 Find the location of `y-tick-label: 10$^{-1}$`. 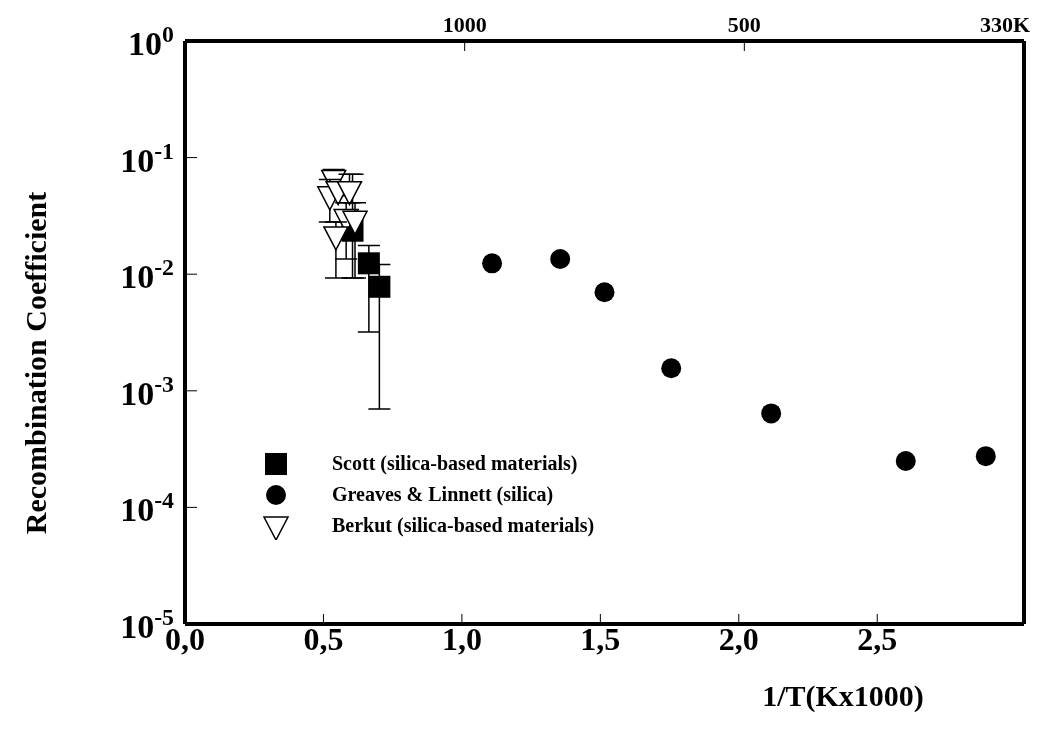

y-tick-label: 10$^{-1}$ is located at coordinates (147, 158).